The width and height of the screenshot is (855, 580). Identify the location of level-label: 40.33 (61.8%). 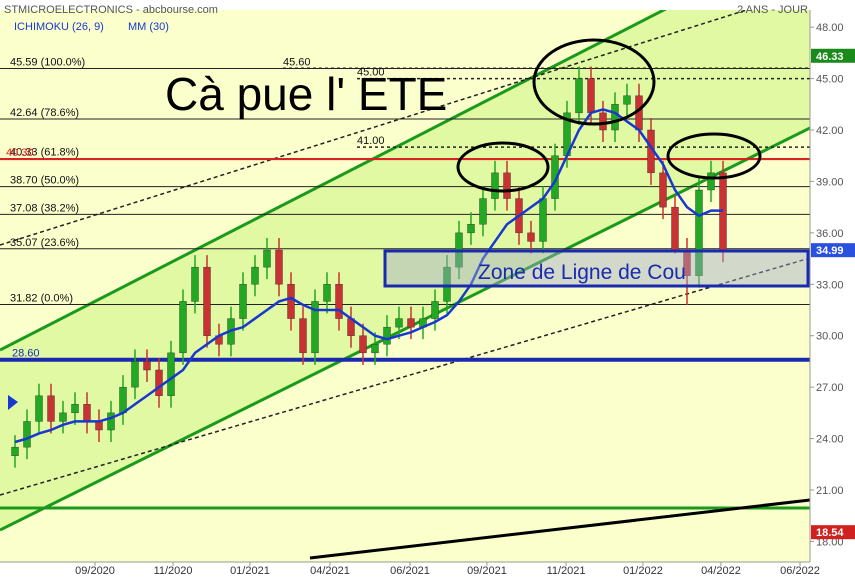
(44, 153).